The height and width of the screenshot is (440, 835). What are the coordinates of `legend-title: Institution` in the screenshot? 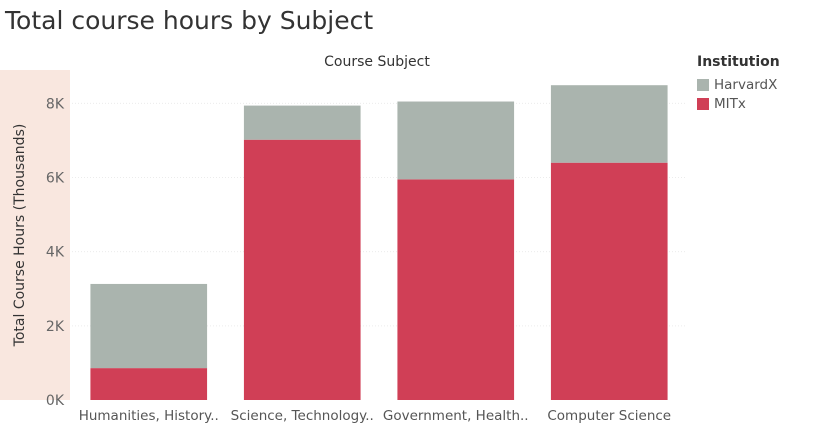 It's located at (738, 62).